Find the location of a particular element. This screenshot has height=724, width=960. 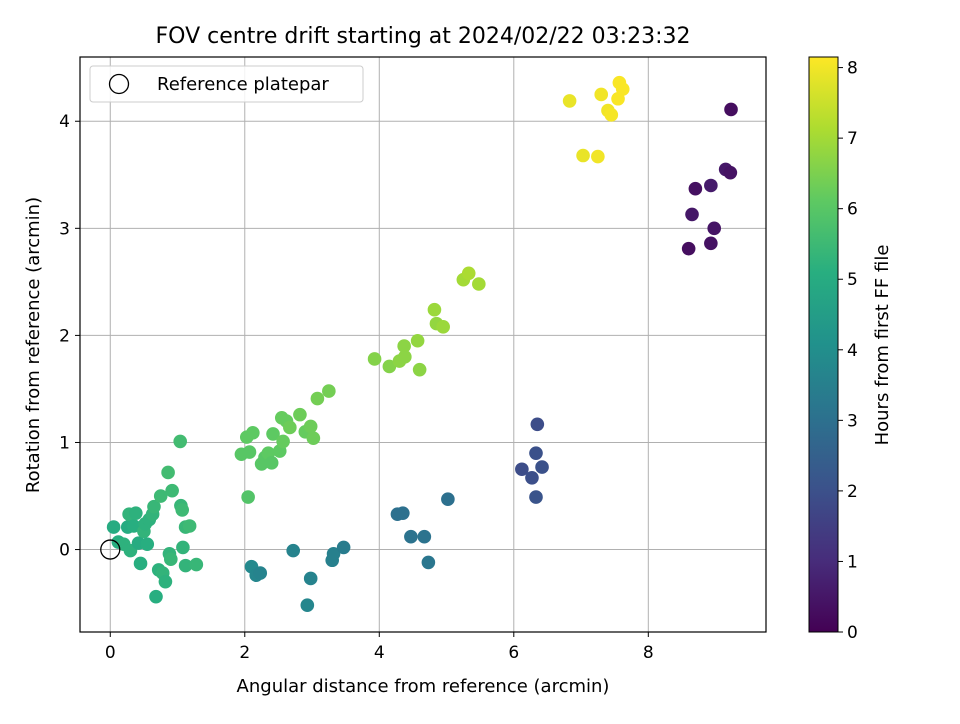

x-tick-label: 8 is located at coordinates (648, 653).